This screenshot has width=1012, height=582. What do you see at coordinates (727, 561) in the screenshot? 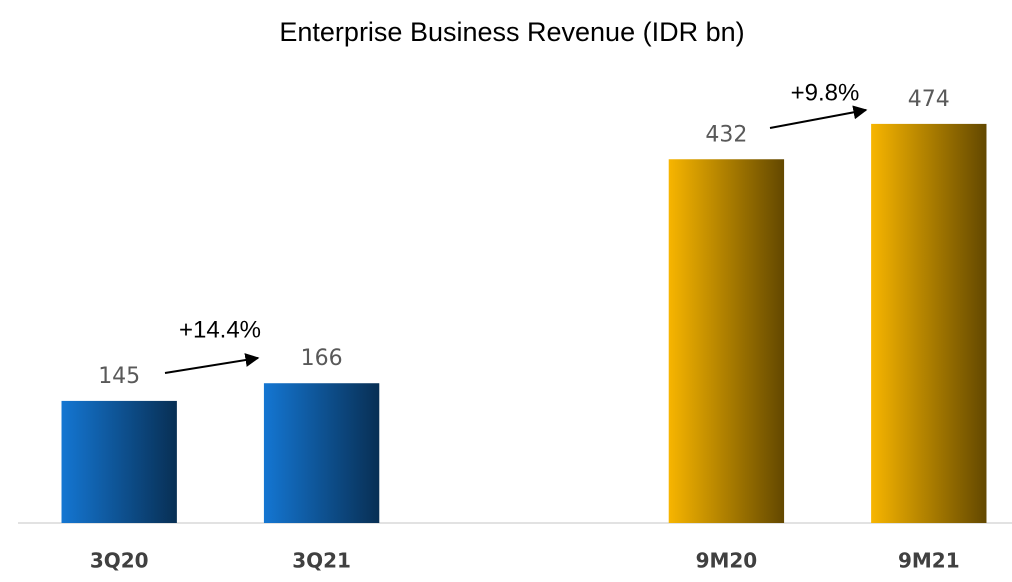
I see `x-tick-label: 9M20` at bounding box center [727, 561].